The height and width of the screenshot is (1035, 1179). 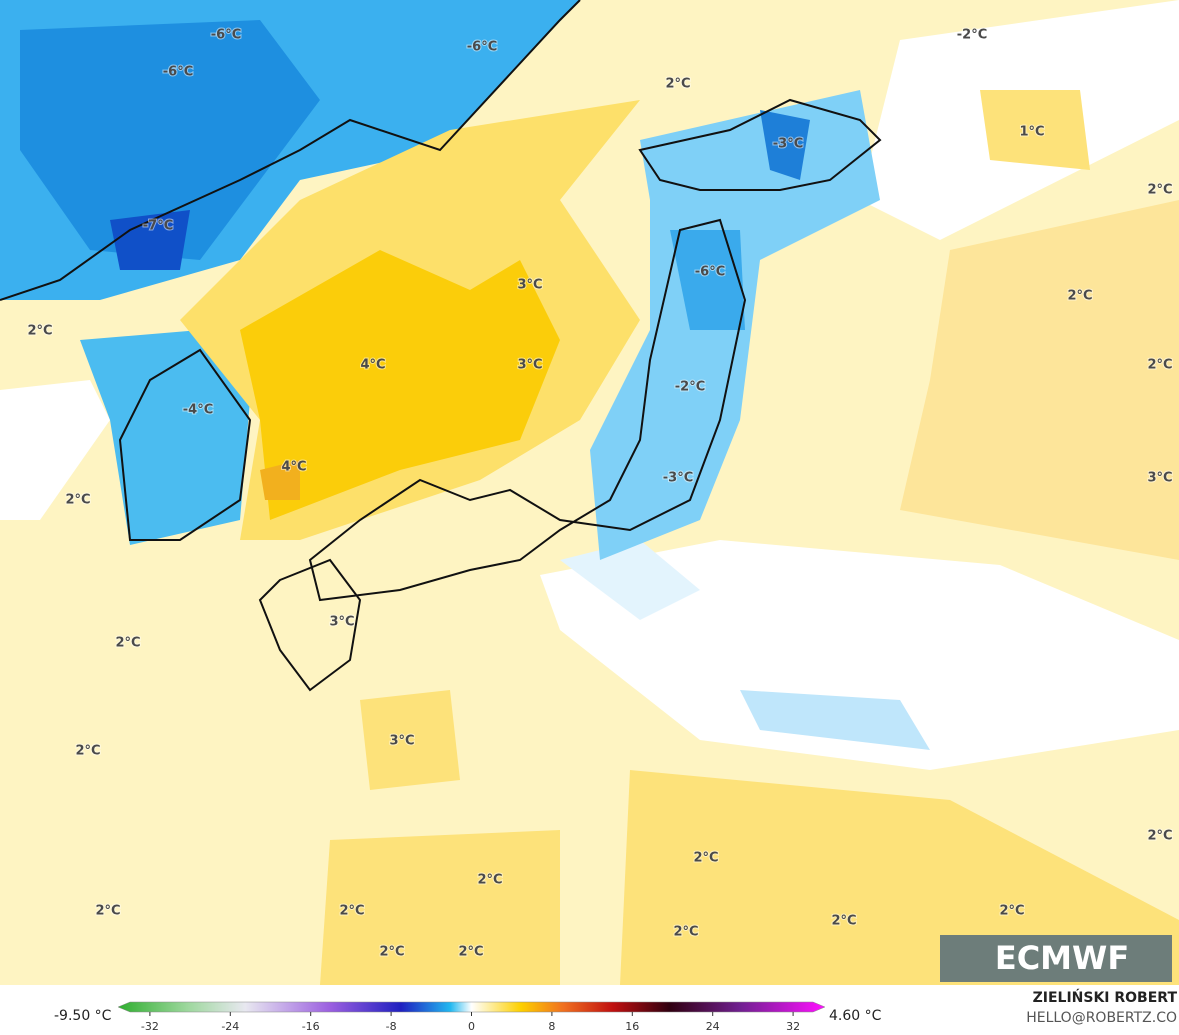 I want to click on contour-label: 1°C, so click(x=1031, y=132).